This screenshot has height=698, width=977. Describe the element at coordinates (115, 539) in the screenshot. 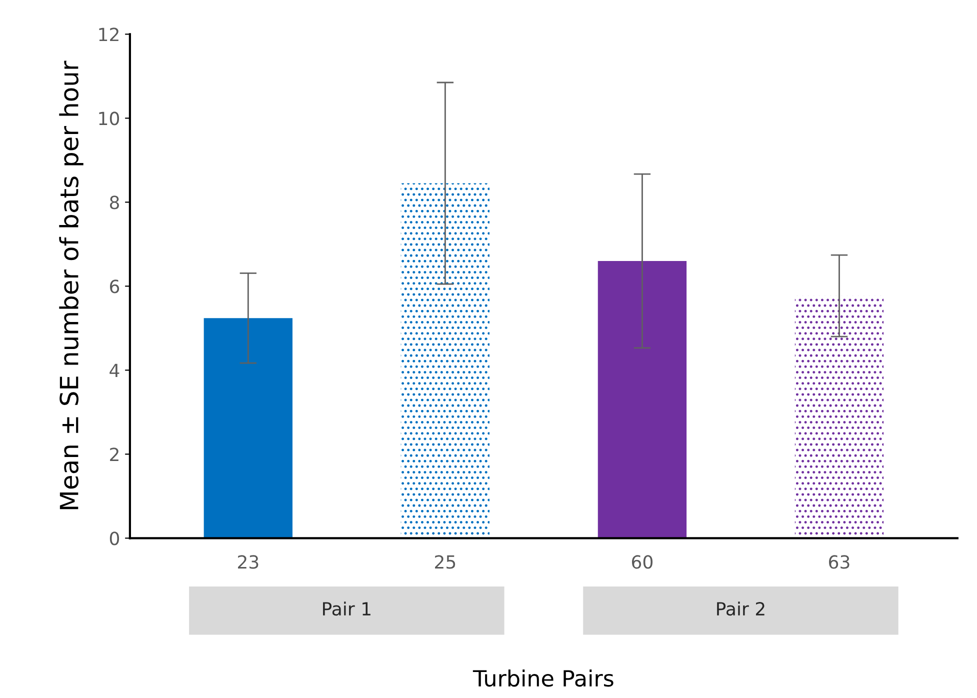

I see `y-tick-label: 0` at that location.